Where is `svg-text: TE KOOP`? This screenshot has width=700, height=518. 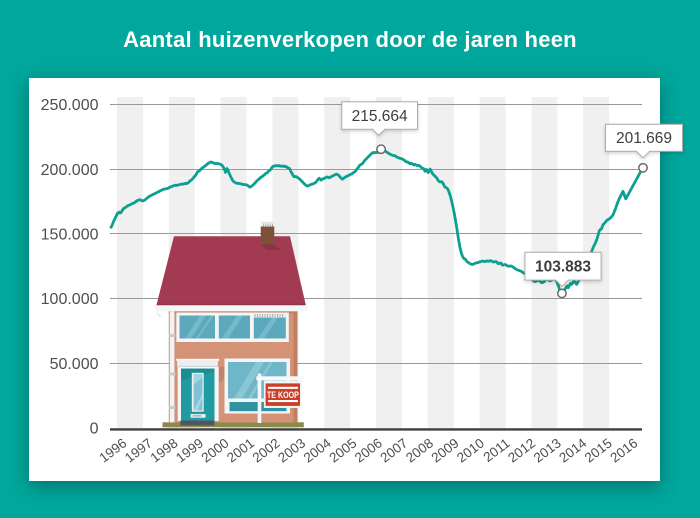
svg-text: TE KOOP is located at coordinates (283, 395).